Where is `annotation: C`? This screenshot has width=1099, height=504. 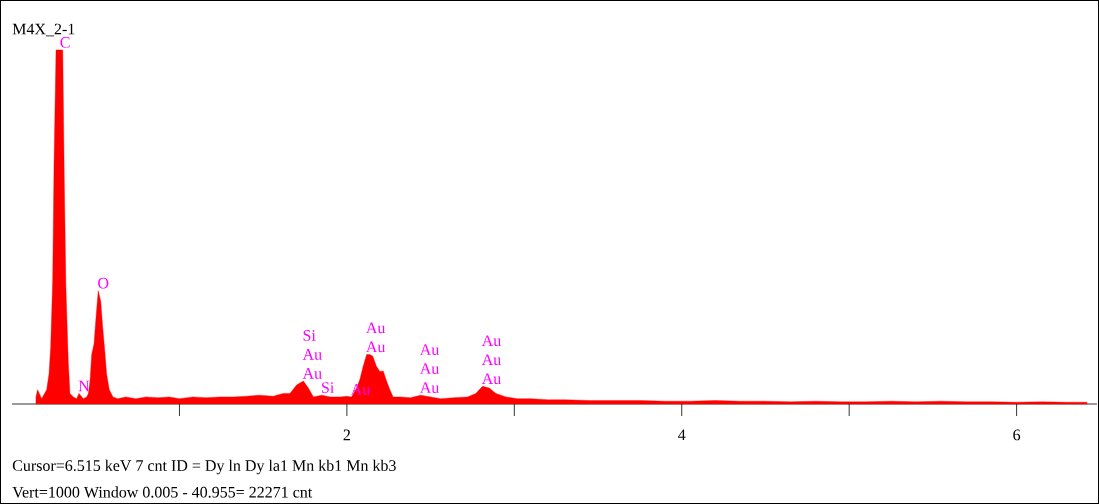 annotation: C is located at coordinates (65, 42).